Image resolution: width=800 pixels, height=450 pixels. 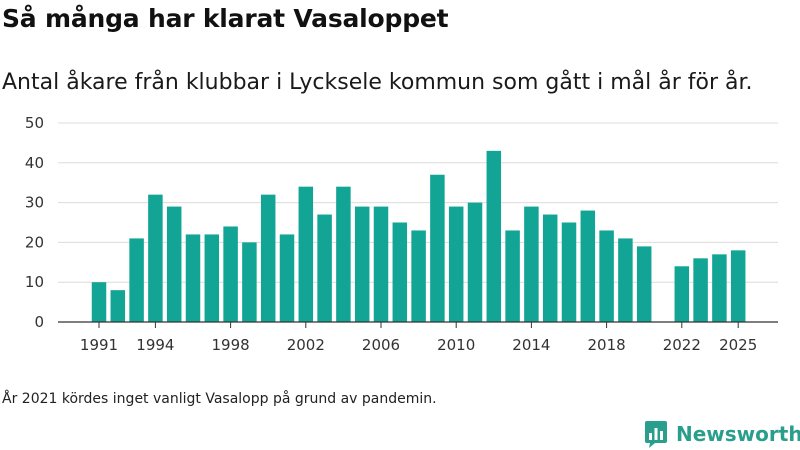 What do you see at coordinates (193, 278) in the screenshot?
I see `bar-1996` at bounding box center [193, 278].